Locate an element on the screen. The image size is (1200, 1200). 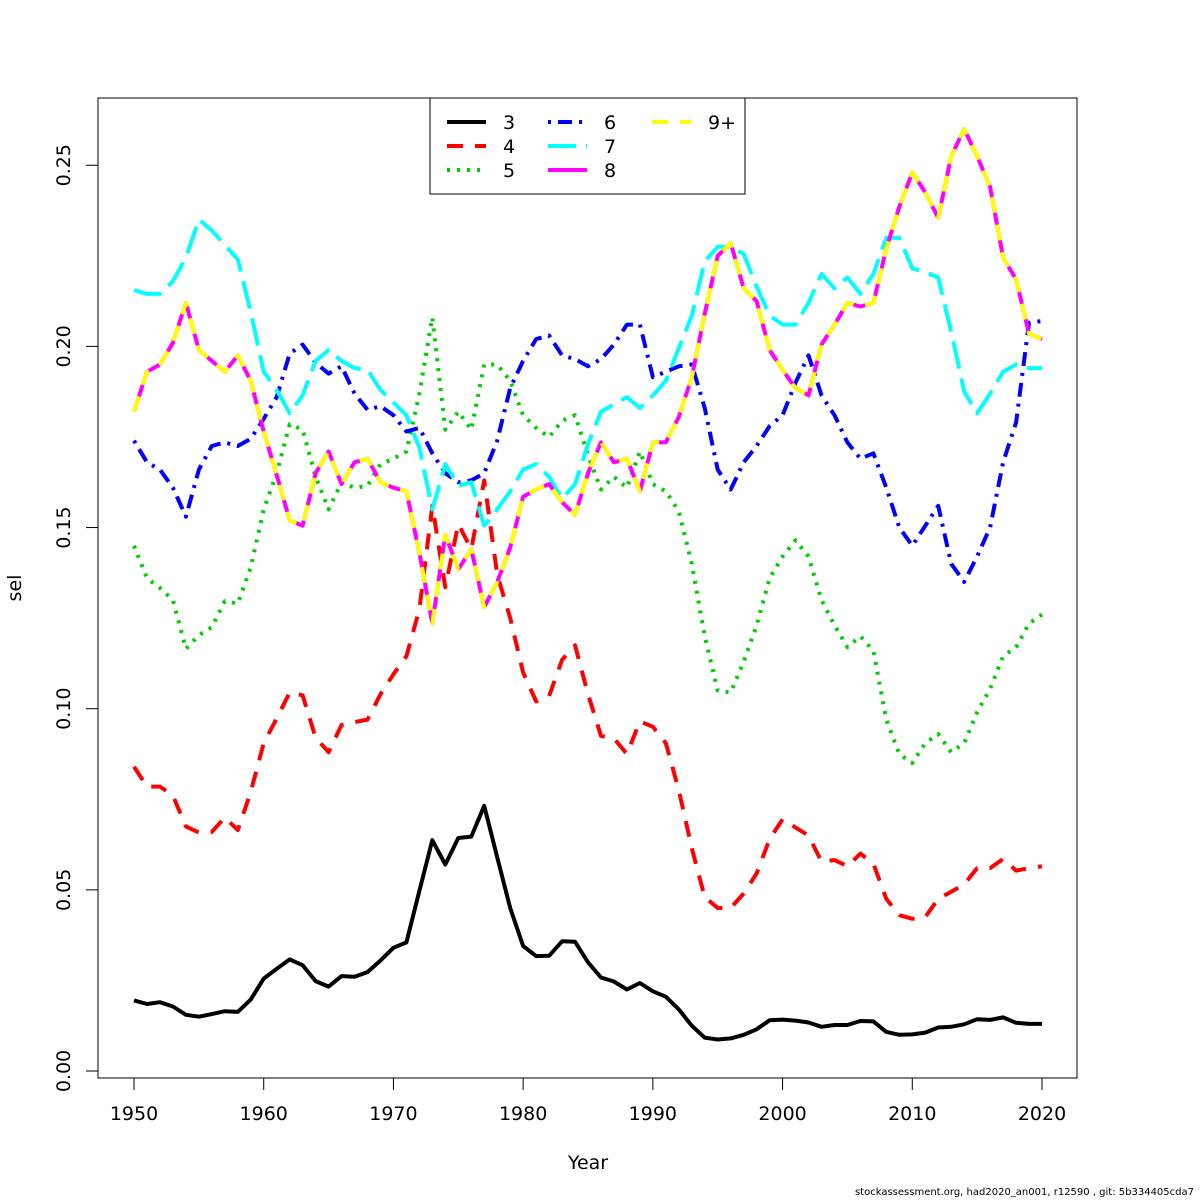
legend-label: 8 is located at coordinates (610, 171).